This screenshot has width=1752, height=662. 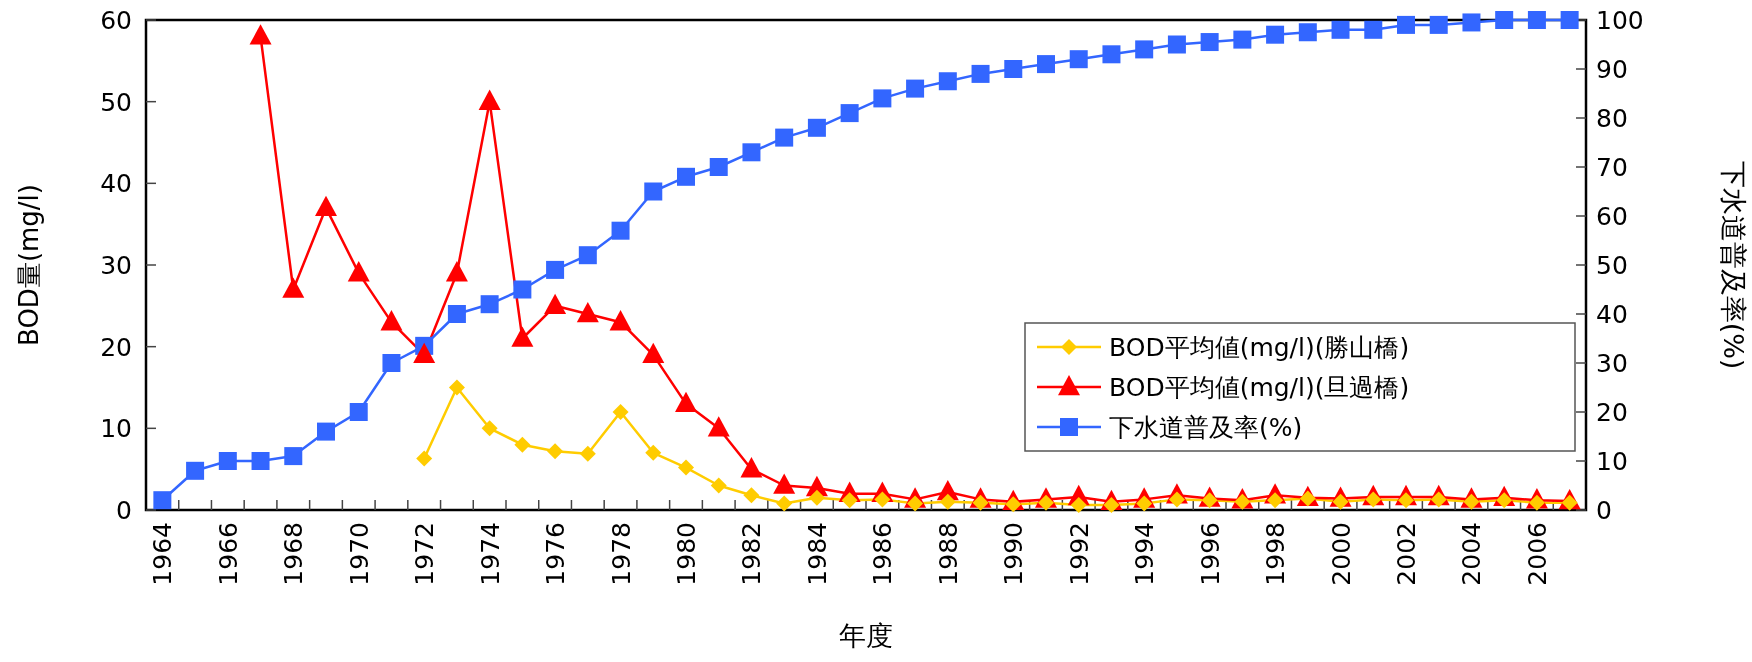 What do you see at coordinates (866, 635) in the screenshot?
I see `x-axis-title: 年度` at bounding box center [866, 635].